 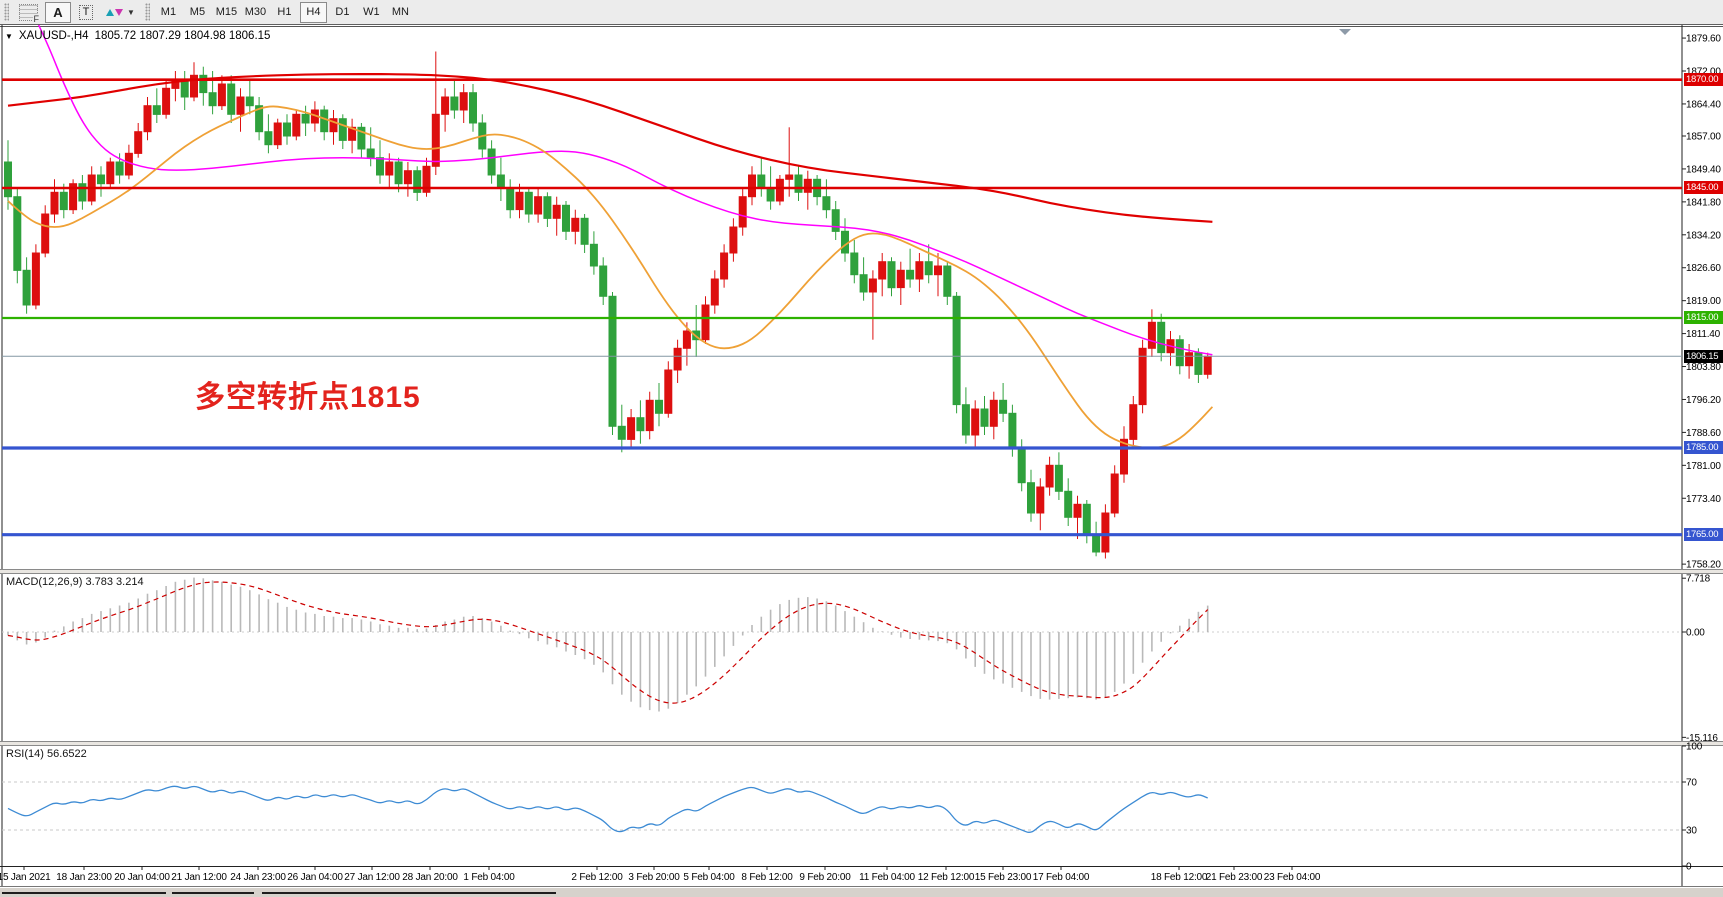 I want to click on arrow-down-icon, so click(x=119, y=12).